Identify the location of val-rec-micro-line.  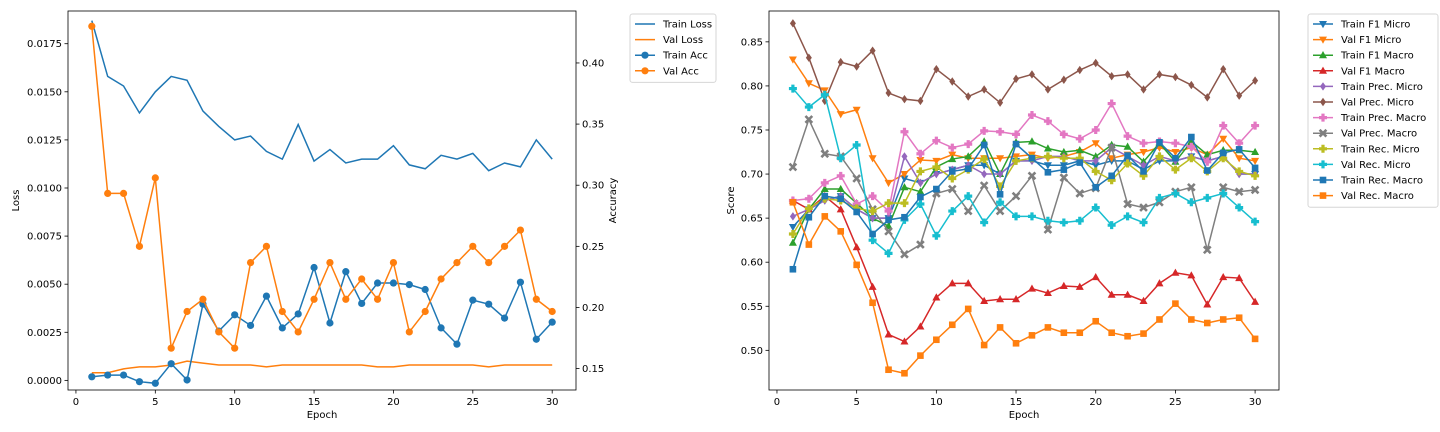
(1024, 171).